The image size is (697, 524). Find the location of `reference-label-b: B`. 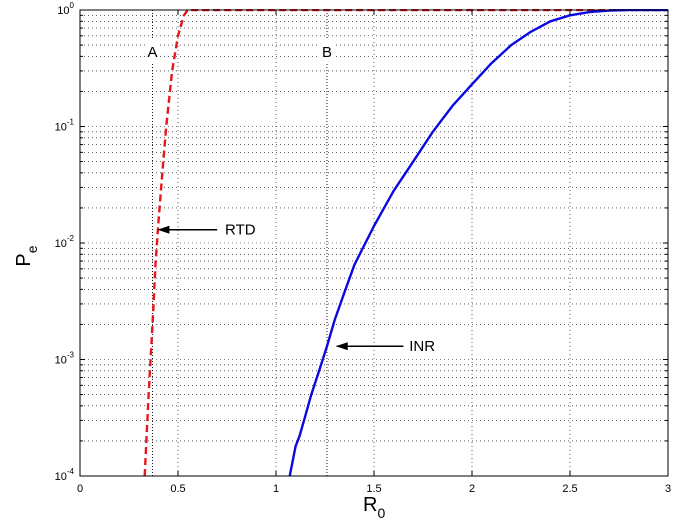

reference-label-b: B is located at coordinates (327, 52).